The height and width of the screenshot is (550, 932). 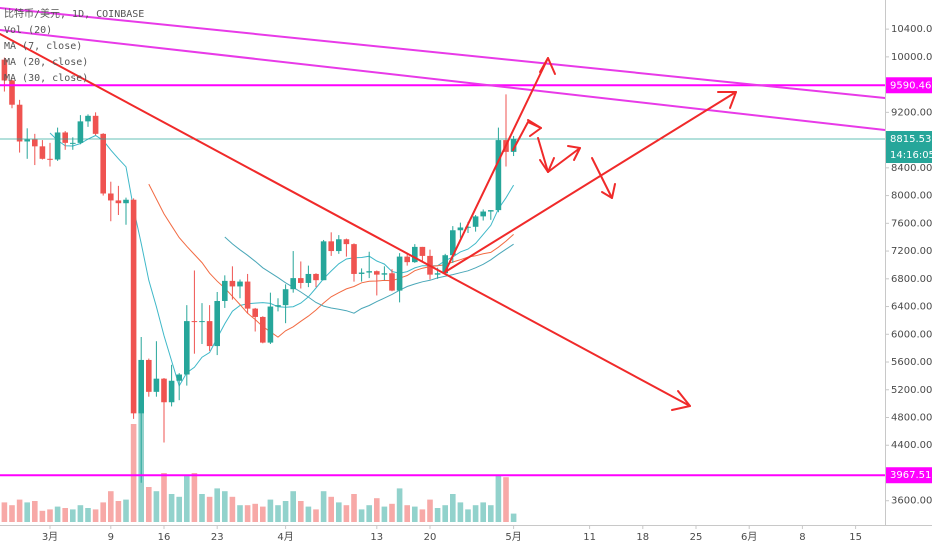 I want to click on y-tick-label: 6800.00, so click(x=911, y=279).